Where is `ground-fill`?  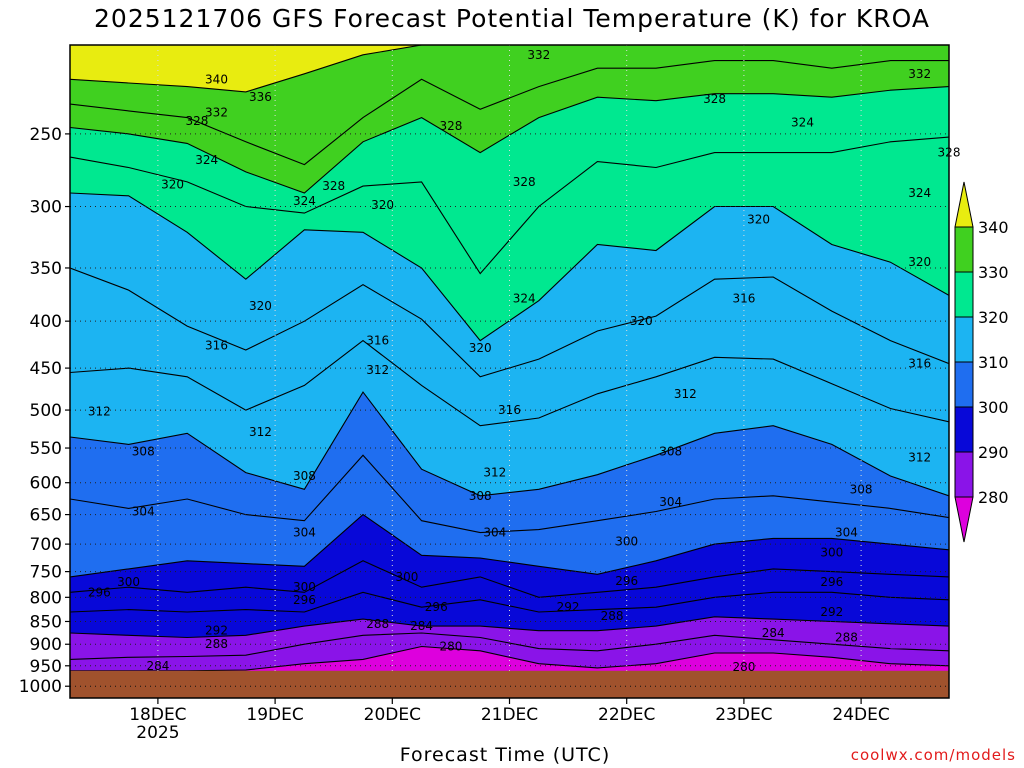 ground-fill is located at coordinates (509, 684).